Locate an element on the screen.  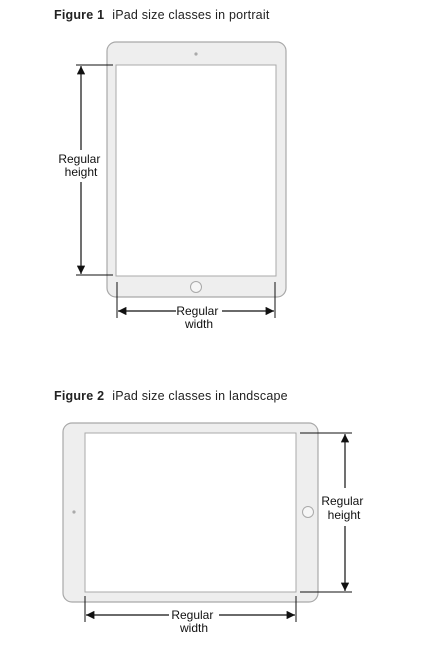
figure-2-title: Figure 2 iPad size classes in landscape is located at coordinates (171, 396).